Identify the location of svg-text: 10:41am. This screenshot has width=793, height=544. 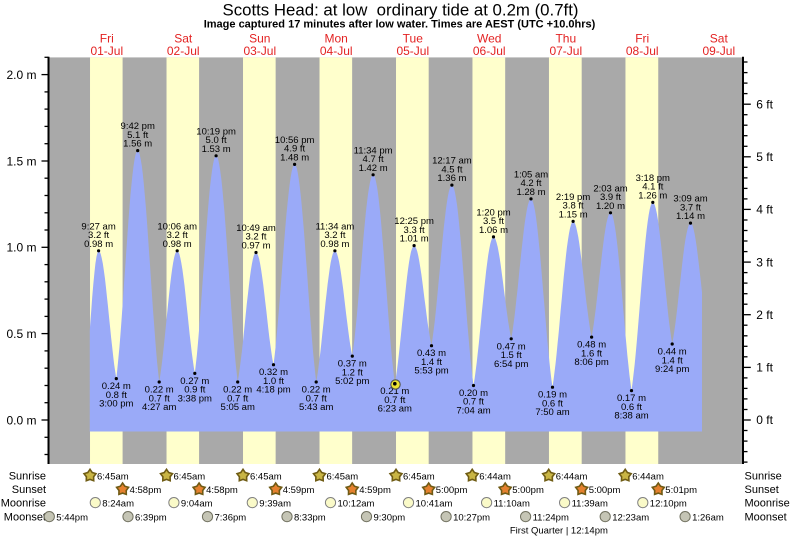
(434, 504).